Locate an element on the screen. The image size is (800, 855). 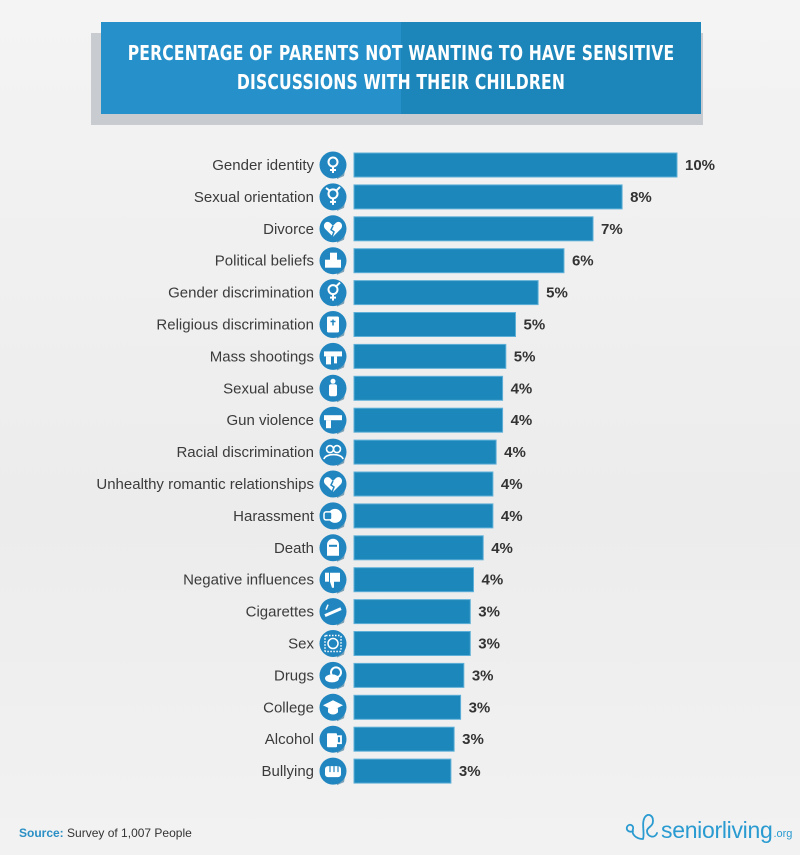
bar-row: Death 4% is located at coordinates (393, 548).